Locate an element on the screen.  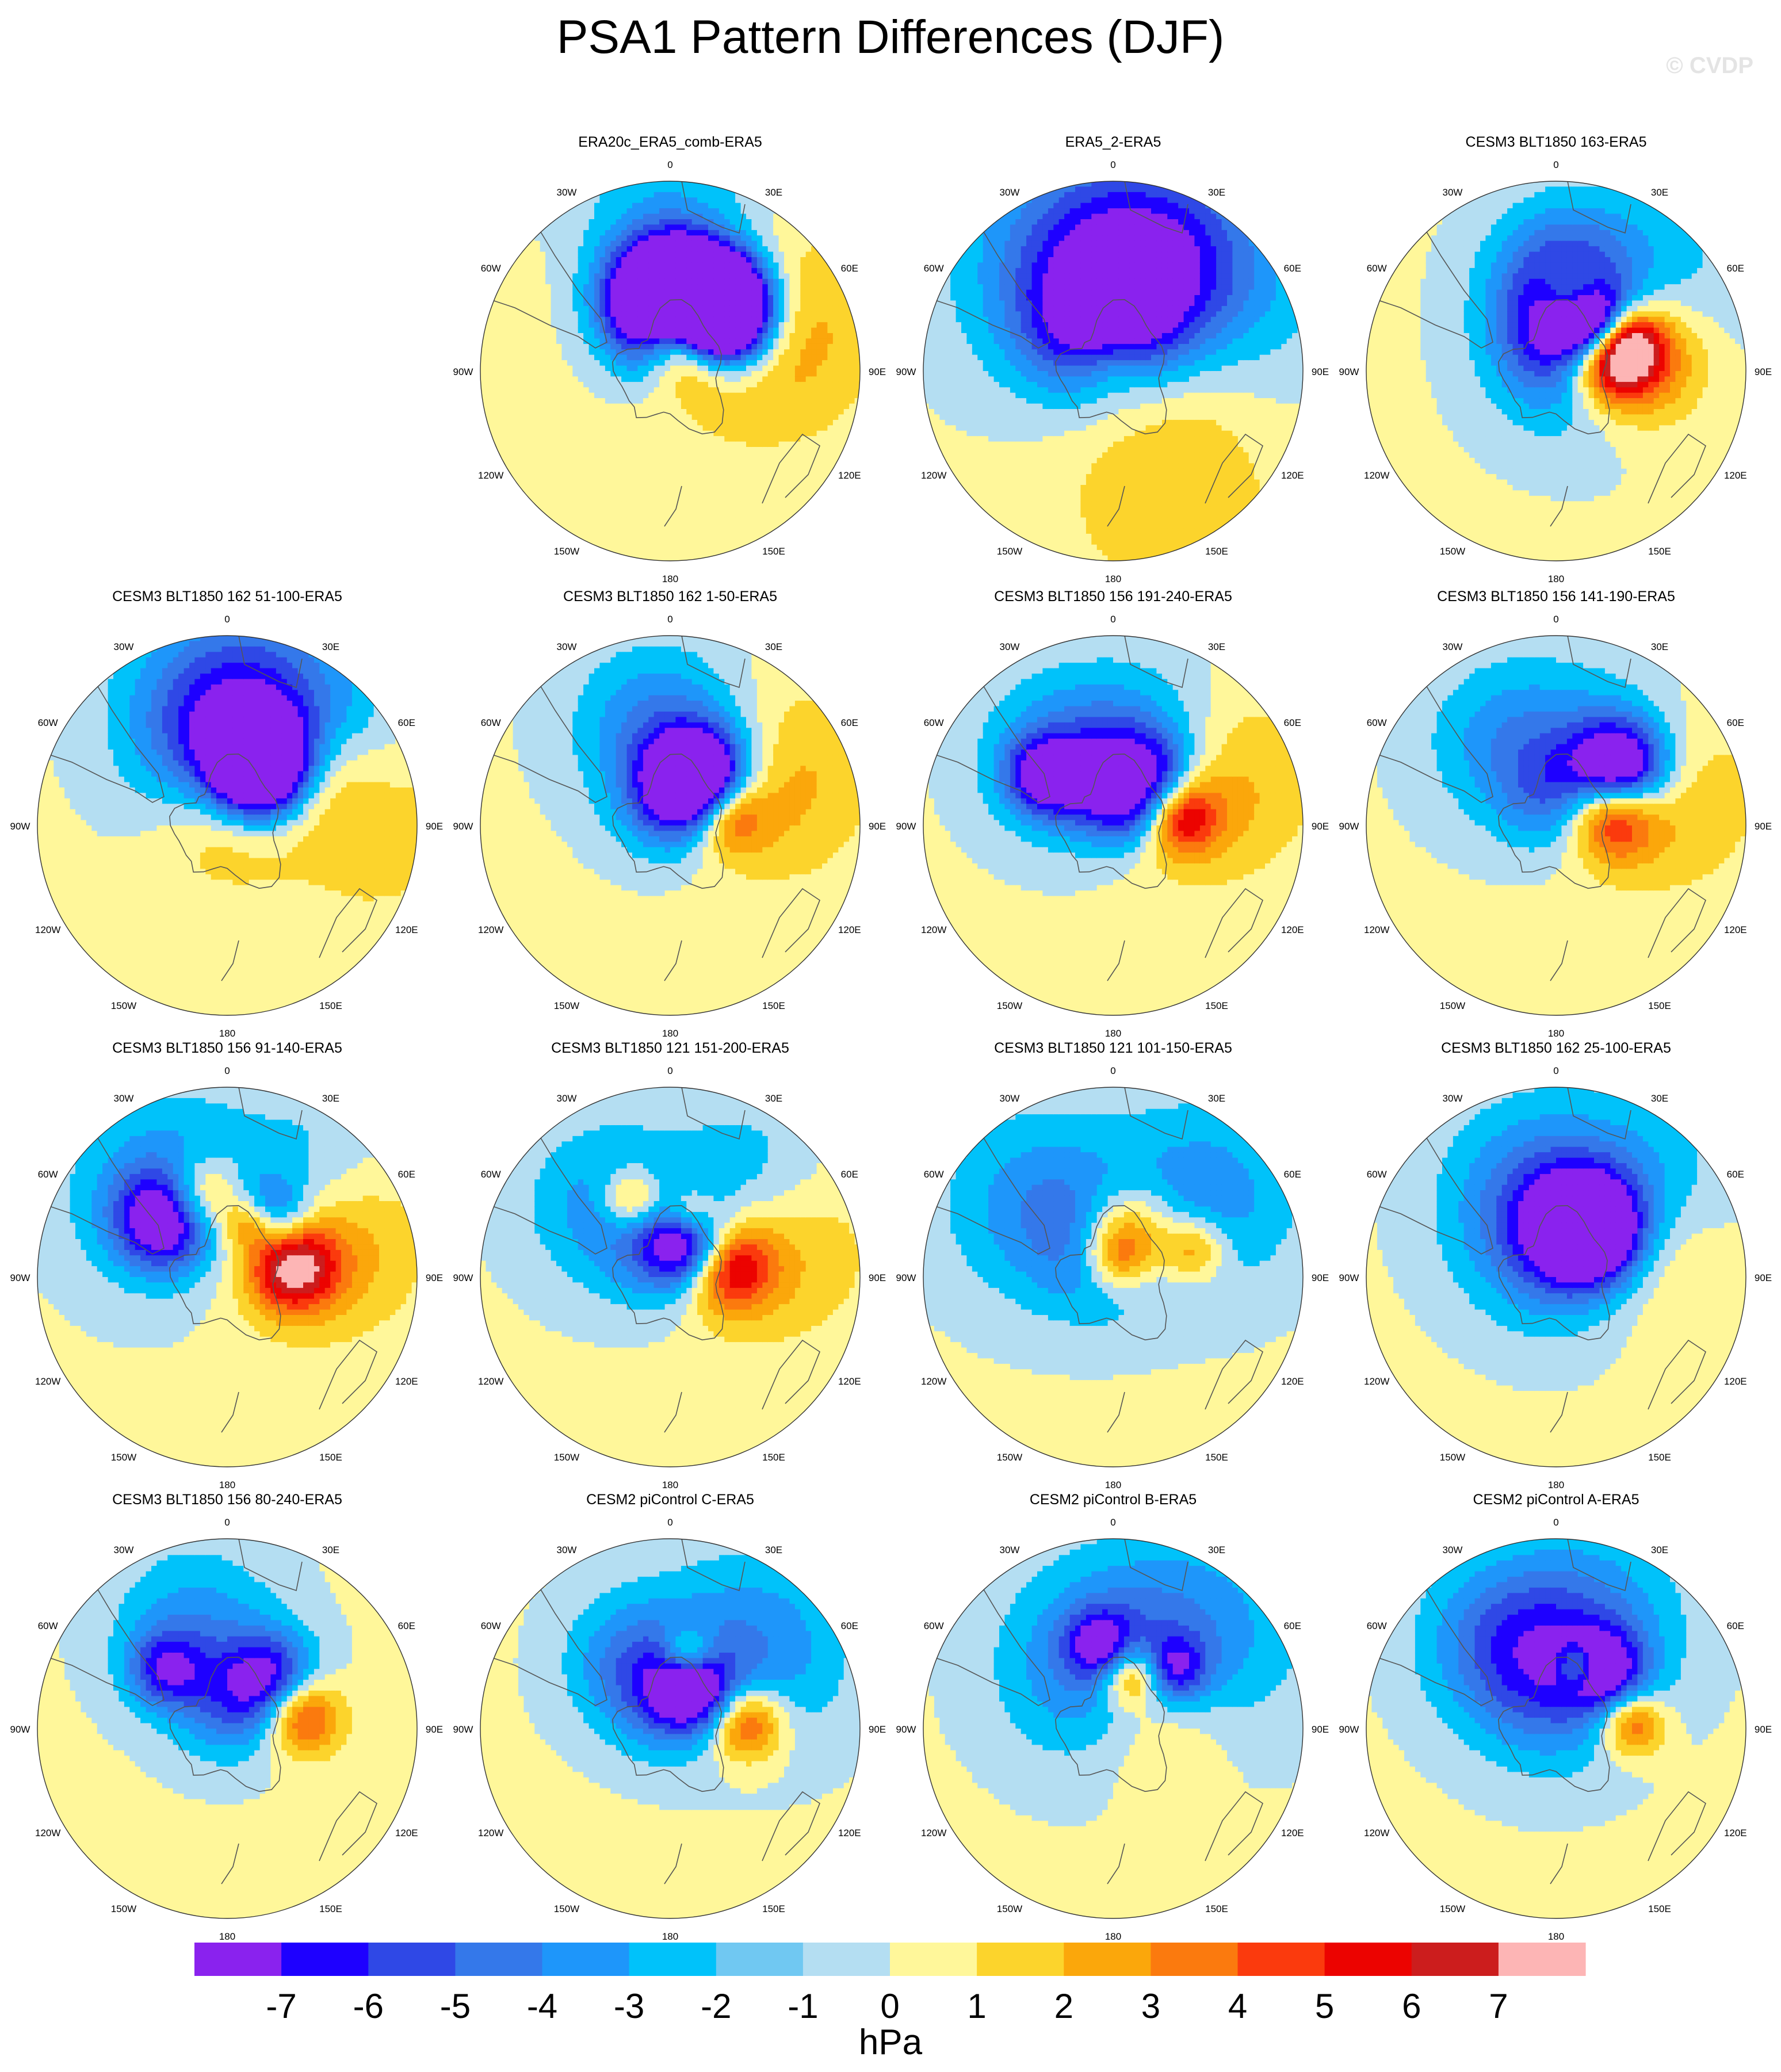
panel-title: CESM3 BLT1850 156 80-240-ERA5 is located at coordinates (227, 1500).